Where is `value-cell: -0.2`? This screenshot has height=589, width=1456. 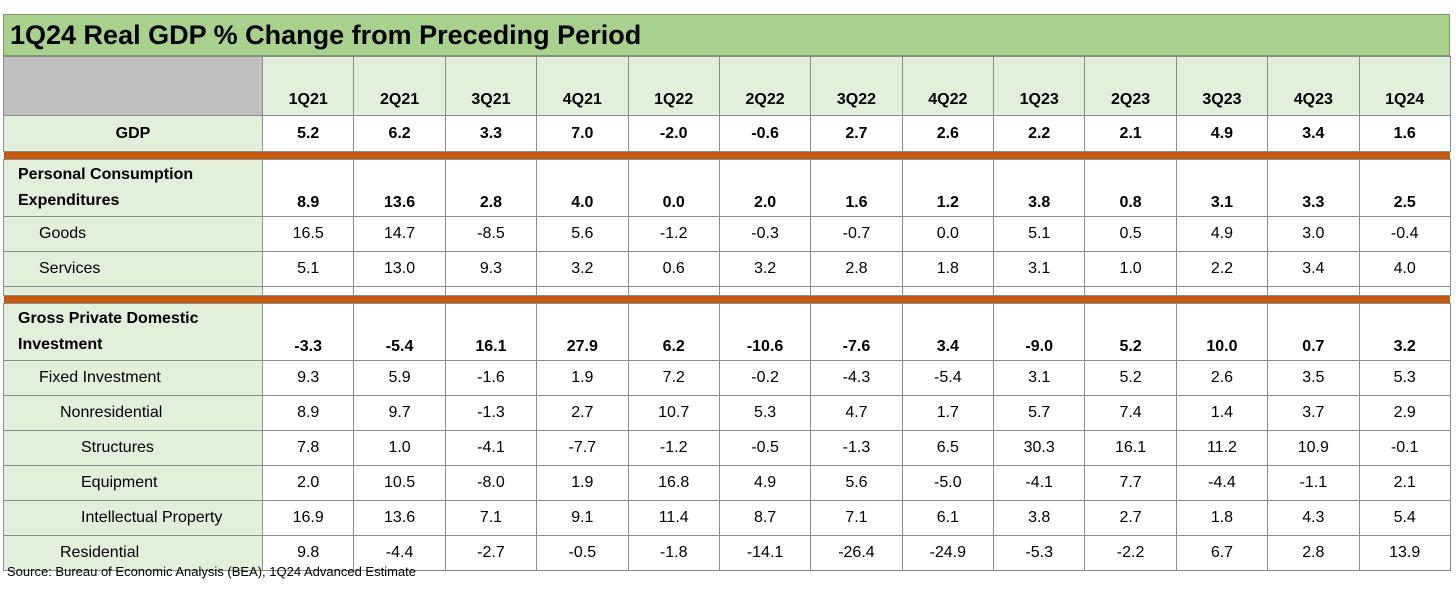
value-cell: -0.2 is located at coordinates (765, 378).